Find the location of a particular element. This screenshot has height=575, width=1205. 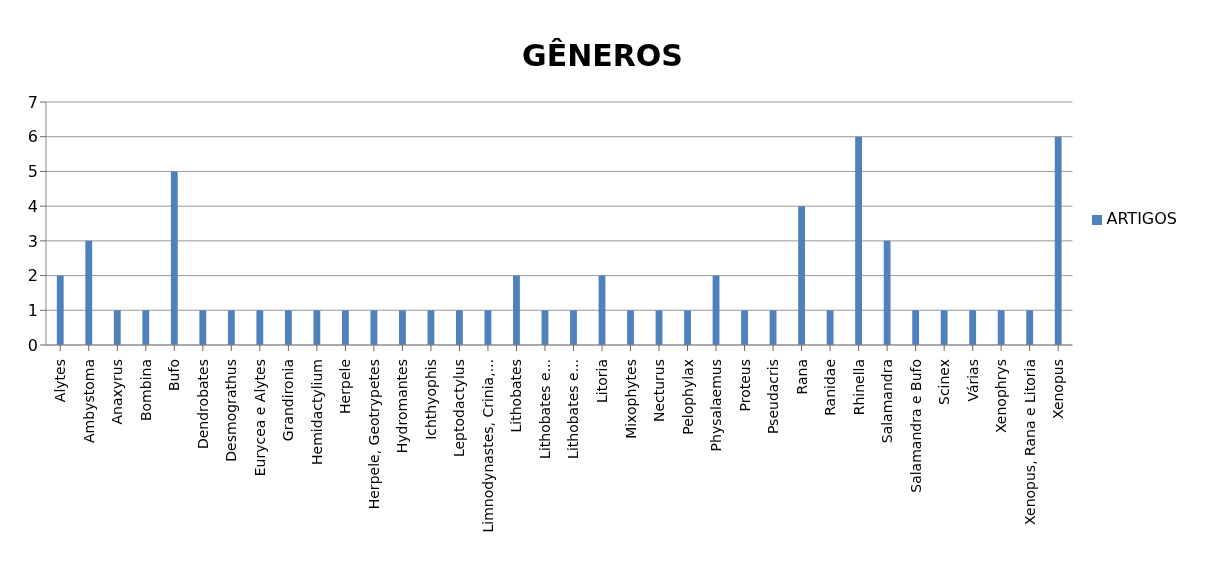

x-tick-label: Bombina is located at coordinates (145, 390).